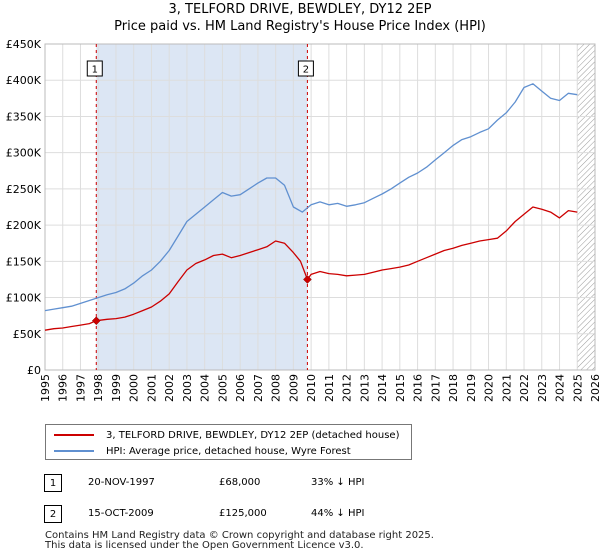 This screenshot has width=600, height=560. Describe the element at coordinates (24, 189) in the screenshot. I see `y-tick-label: £250K` at that location.